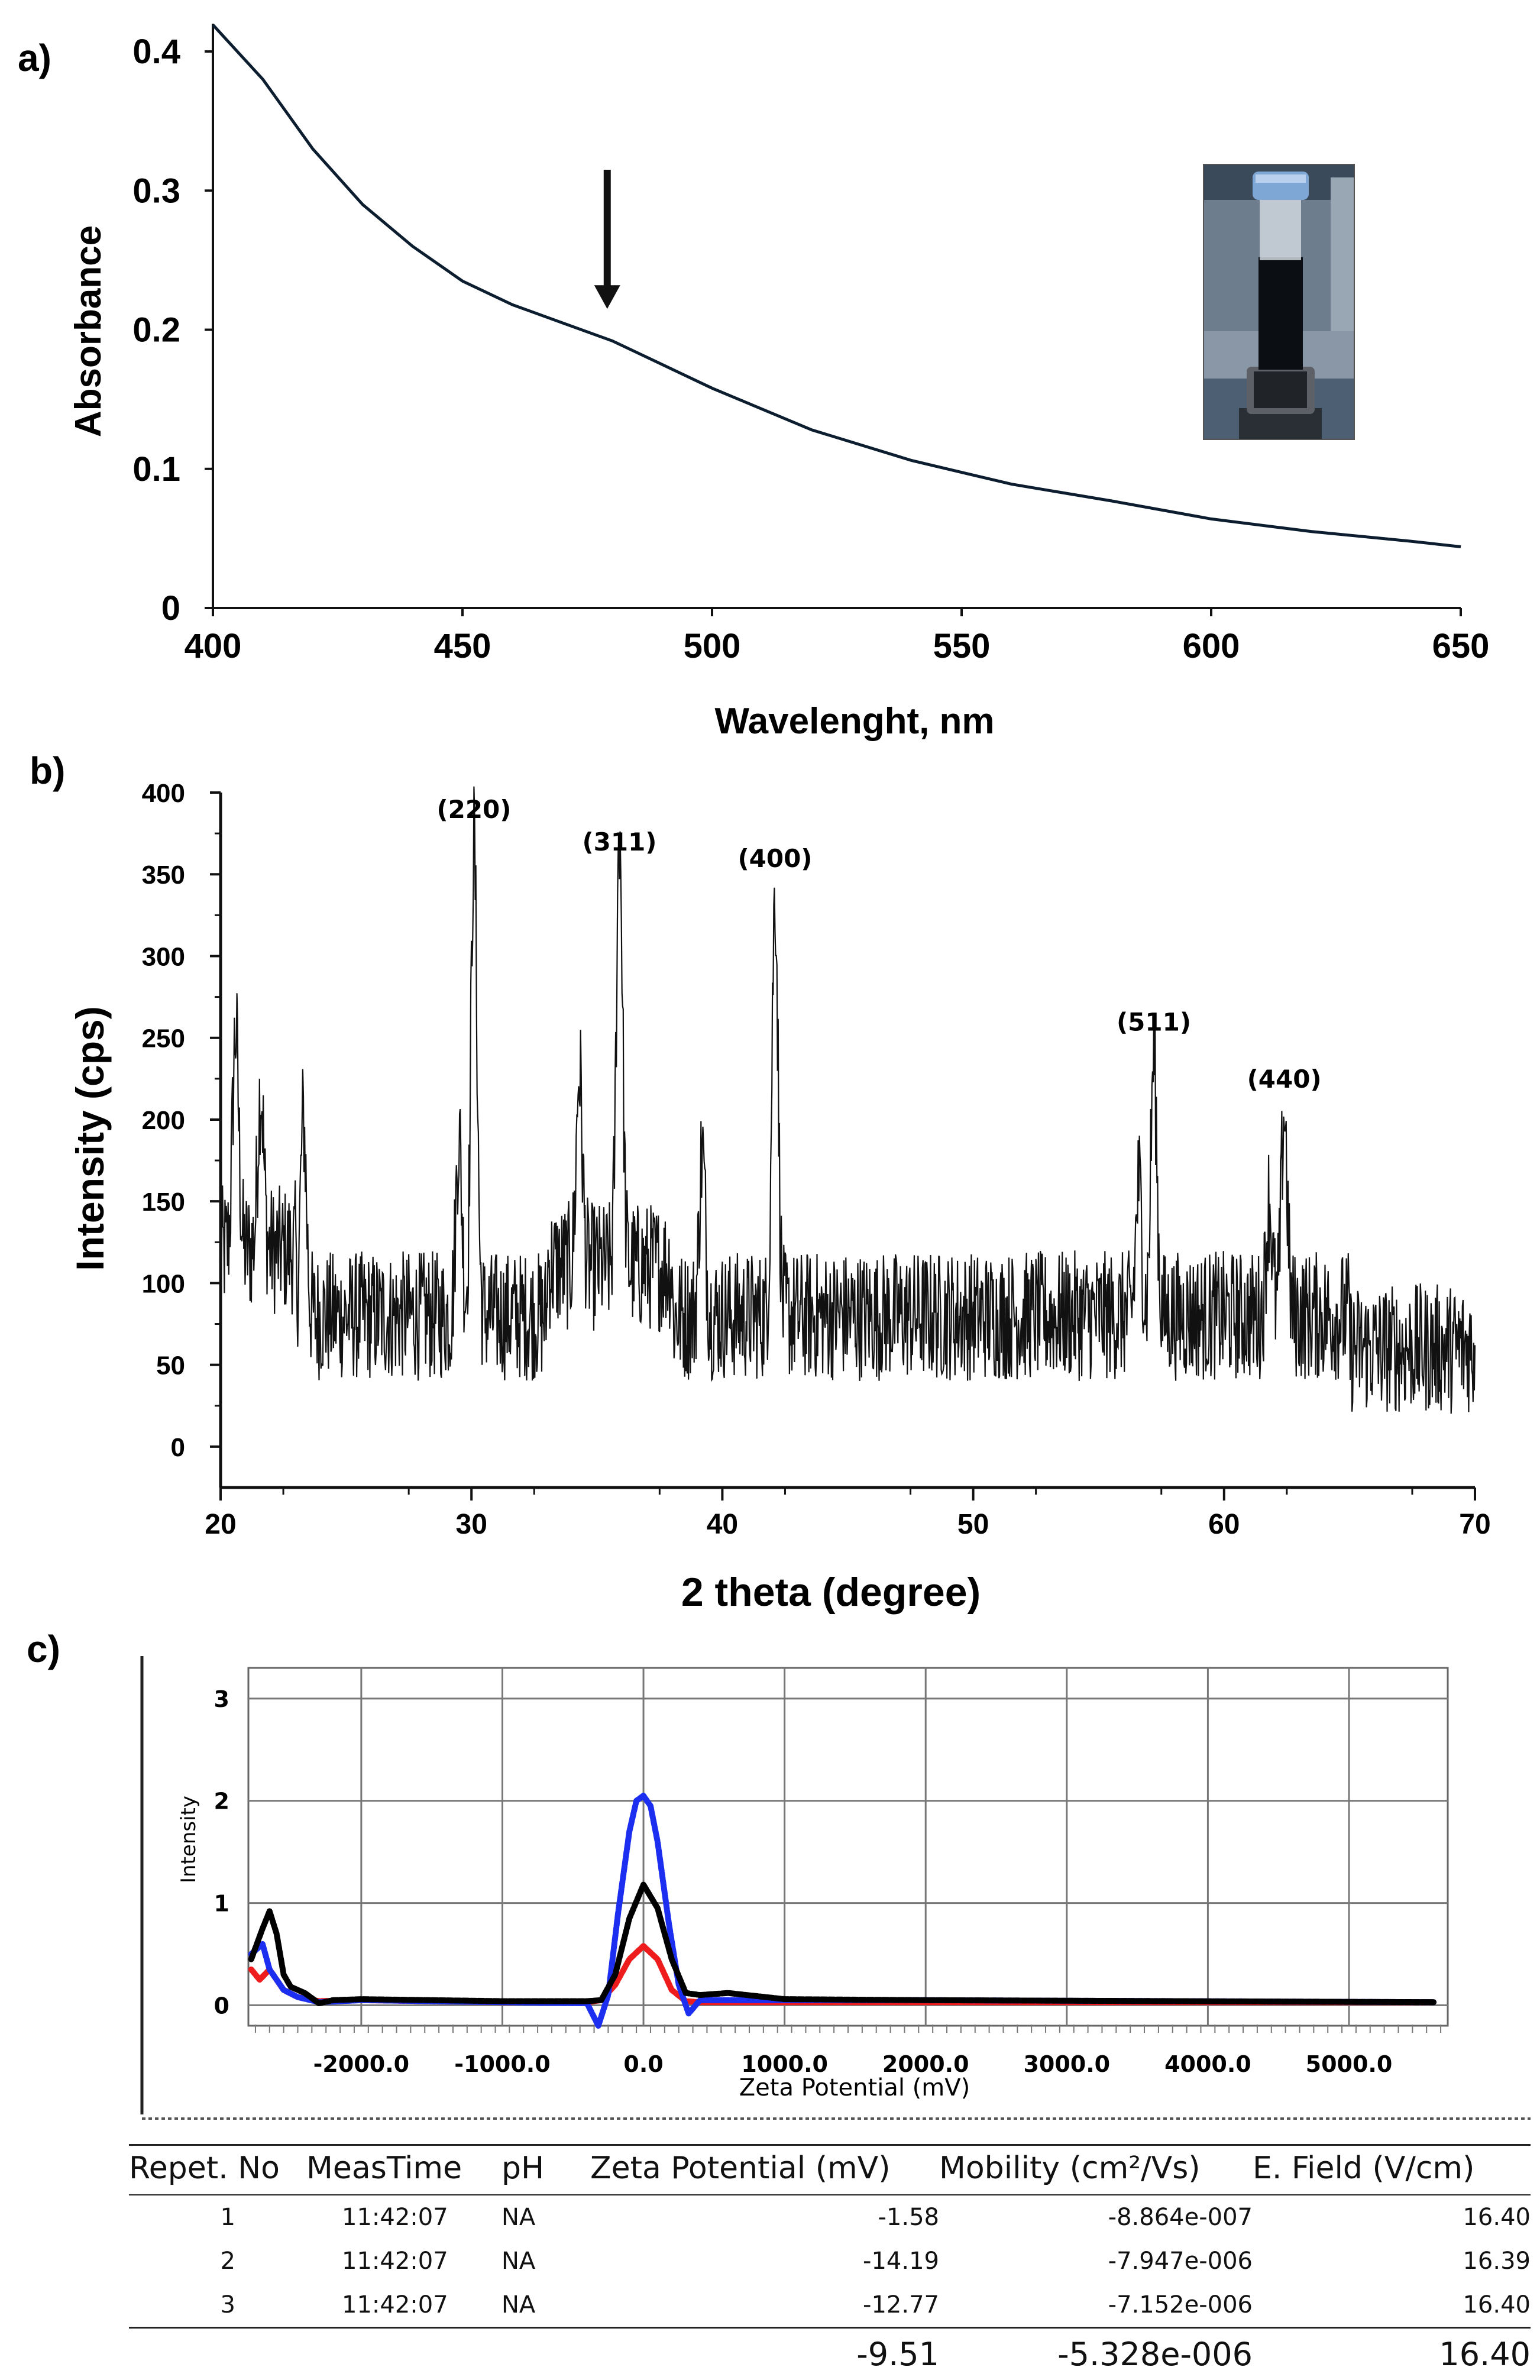 This screenshot has height=2380, width=1540. Describe the element at coordinates (1284, 1079) in the screenshot. I see `b-peak-label: (440)` at that location.